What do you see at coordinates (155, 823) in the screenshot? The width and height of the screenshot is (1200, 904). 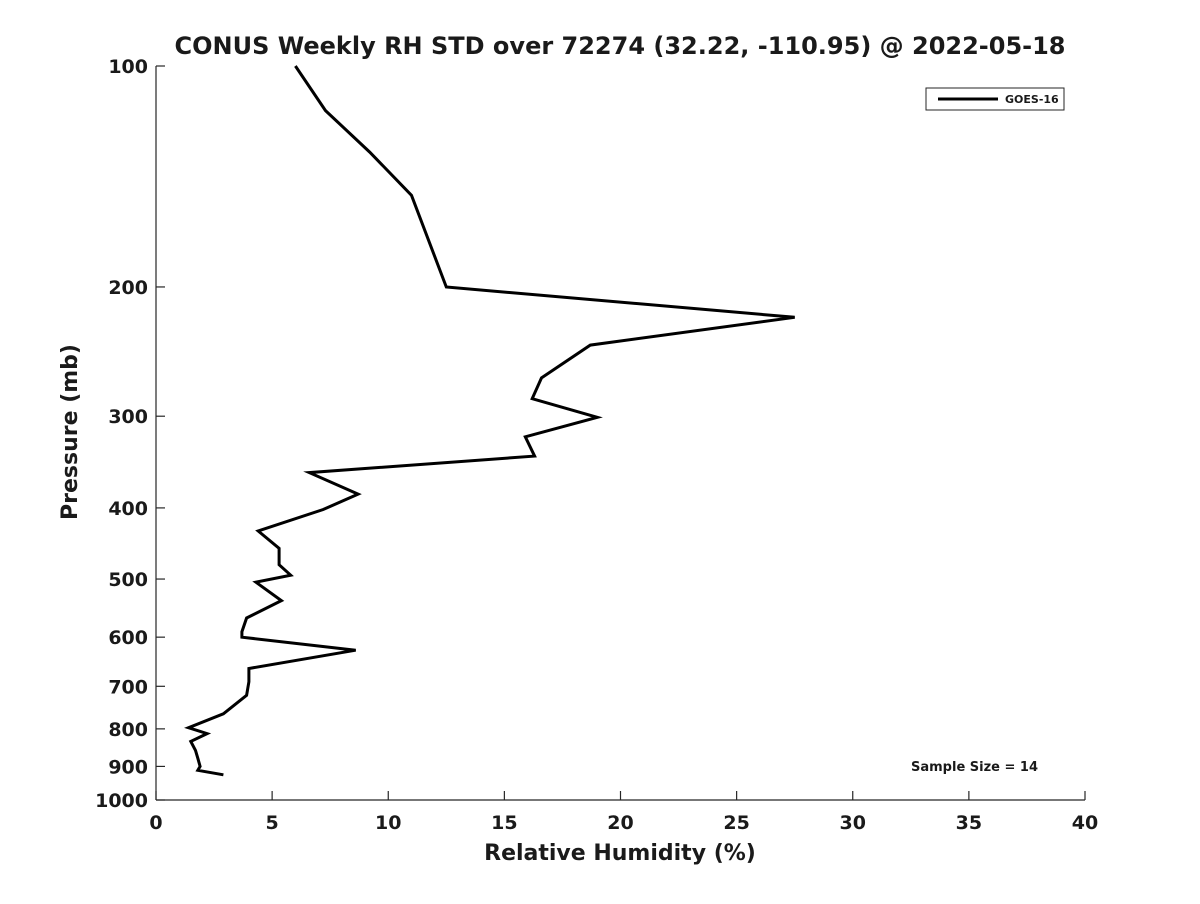 I see `x-tick-label: 0` at bounding box center [155, 823].